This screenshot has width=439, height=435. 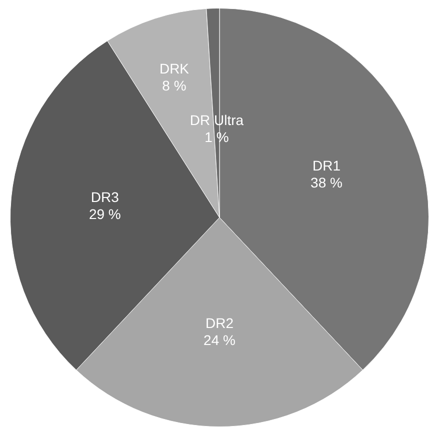 I want to click on slice-label: DRK, so click(x=174, y=68).